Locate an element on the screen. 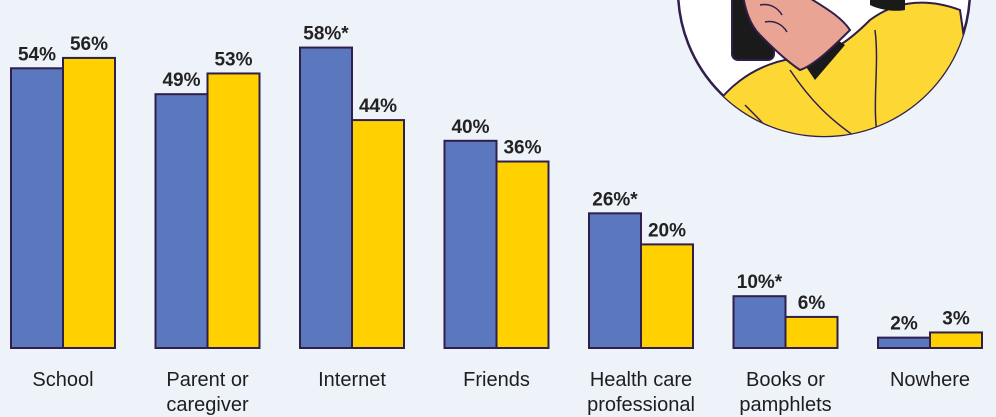 This screenshot has width=996, height=417. value-label-5-series-1: 6% is located at coordinates (812, 303).